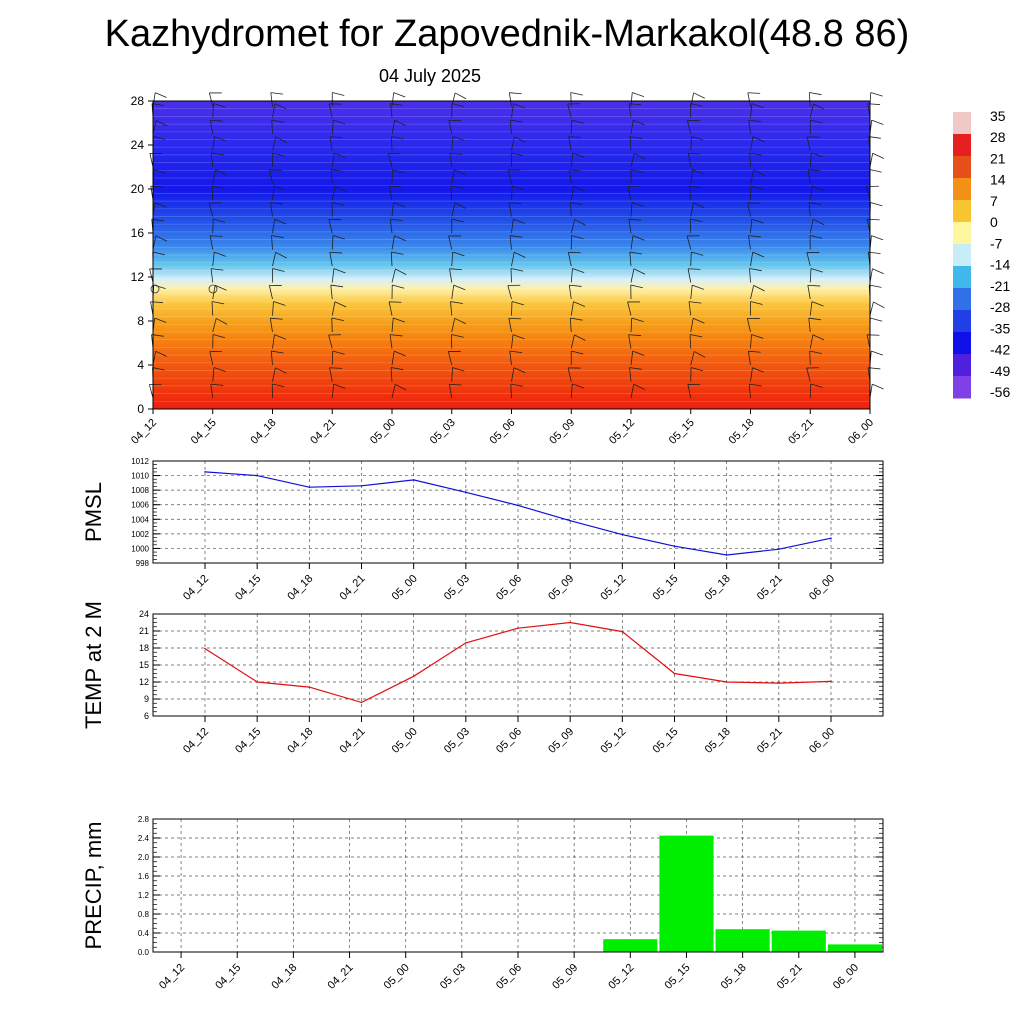 The image size is (1024, 1024). Describe the element at coordinates (630, 945) in the screenshot. I see `precip-bar` at that location.